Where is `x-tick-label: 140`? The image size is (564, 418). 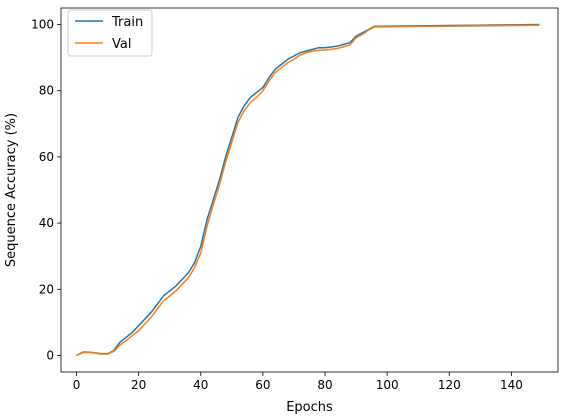
x-tick-label: 140 is located at coordinates (511, 385).